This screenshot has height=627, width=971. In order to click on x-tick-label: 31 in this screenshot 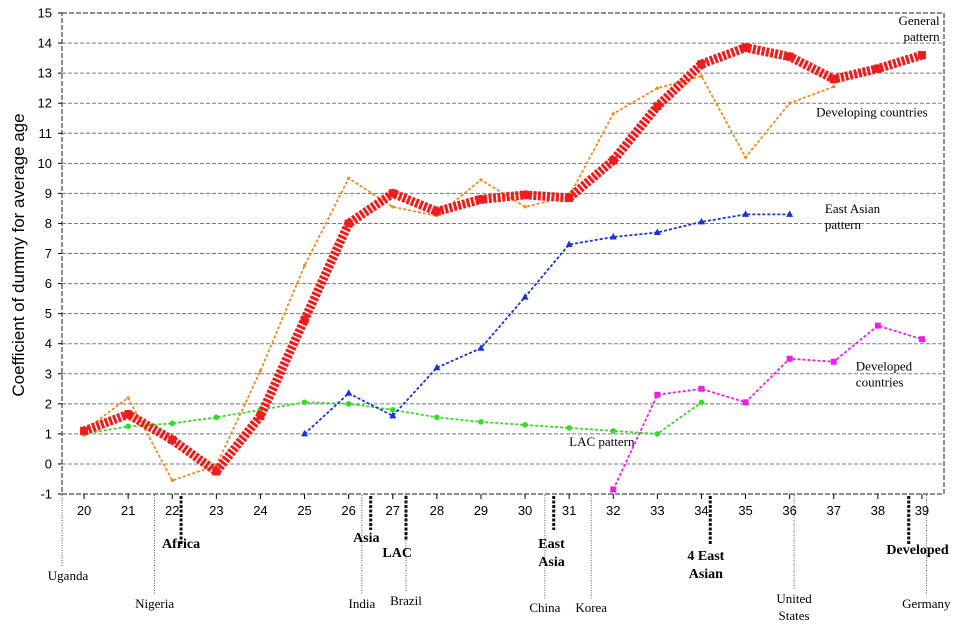, I will do `click(569, 510)`.